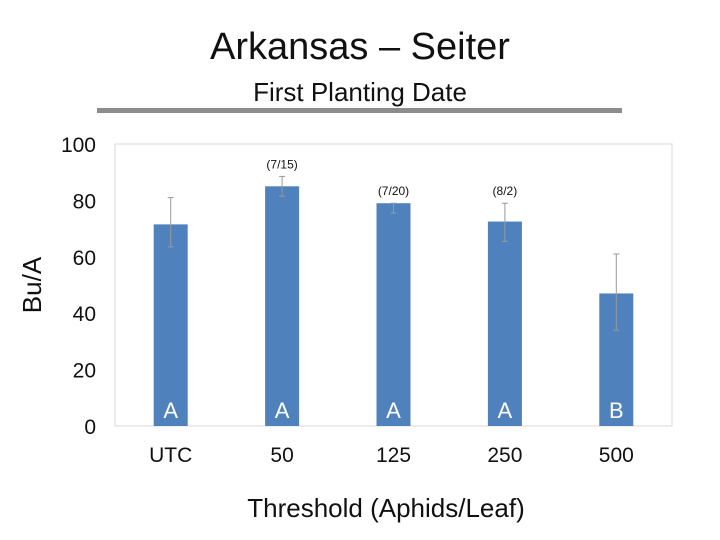  What do you see at coordinates (393, 455) in the screenshot?
I see `x-tick-label: 125` at bounding box center [393, 455].